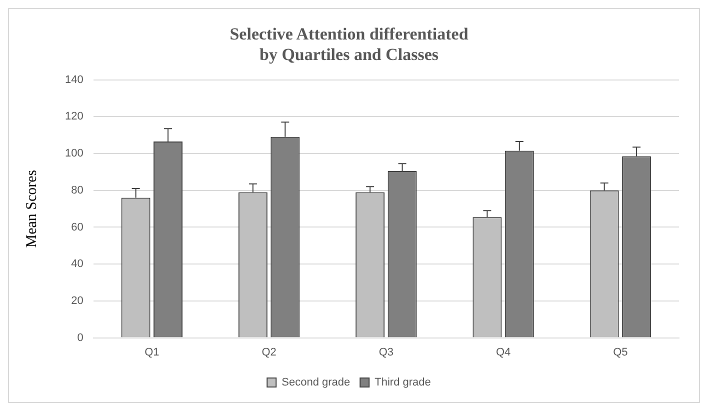  Describe the element at coordinates (349, 44) in the screenshot. I see `chart-title: Selective Attention differentiated by Quartiles and Classes` at that location.